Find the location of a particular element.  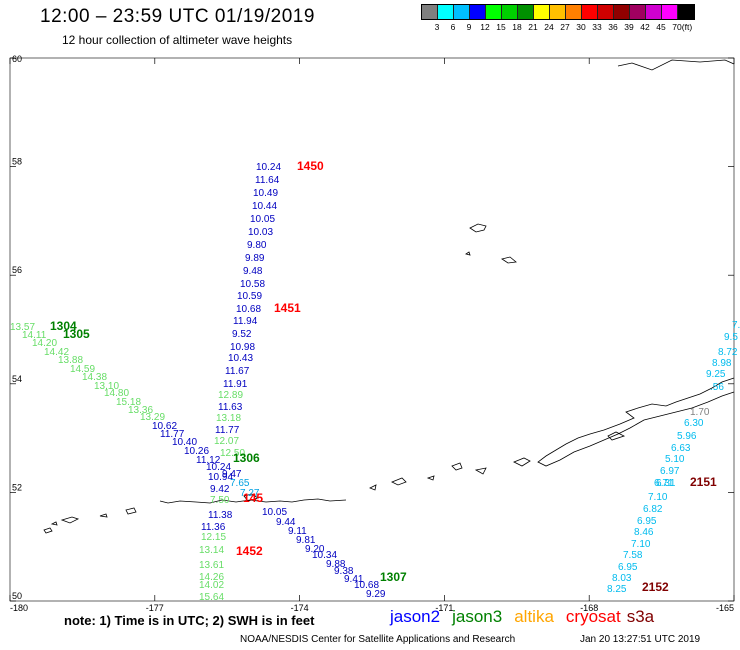

map-title: 12:00 – 23:59 UTC 01/19/2019 is located at coordinates (177, 16).